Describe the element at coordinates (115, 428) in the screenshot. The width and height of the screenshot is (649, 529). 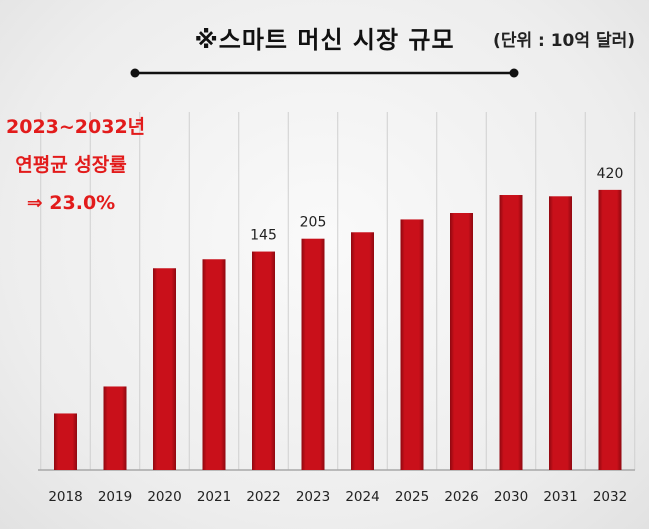
I see `bar-2019` at that location.